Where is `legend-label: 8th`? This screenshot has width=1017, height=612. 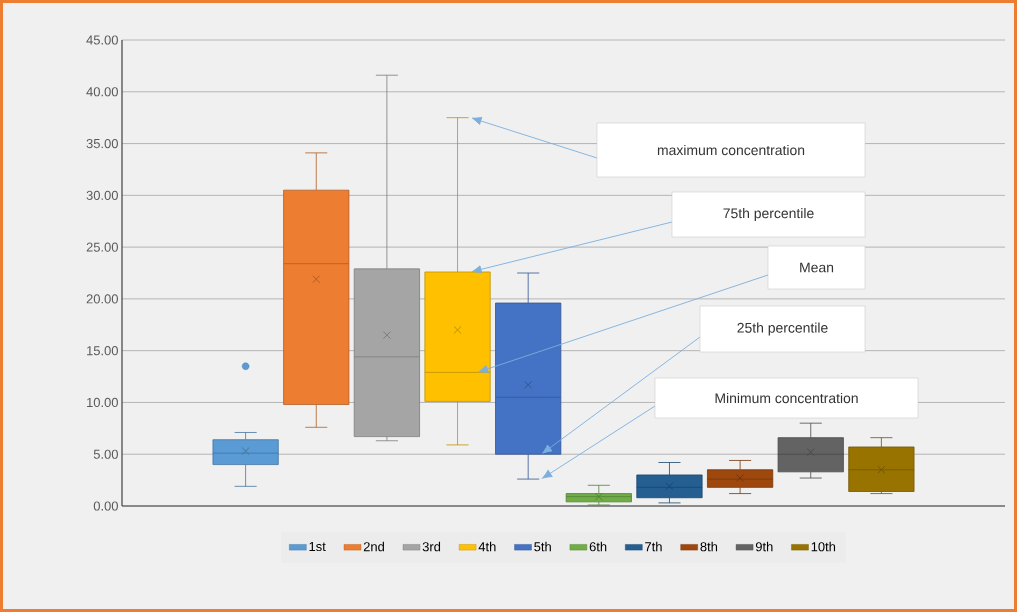
legend-label: 8th is located at coordinates (709, 546).